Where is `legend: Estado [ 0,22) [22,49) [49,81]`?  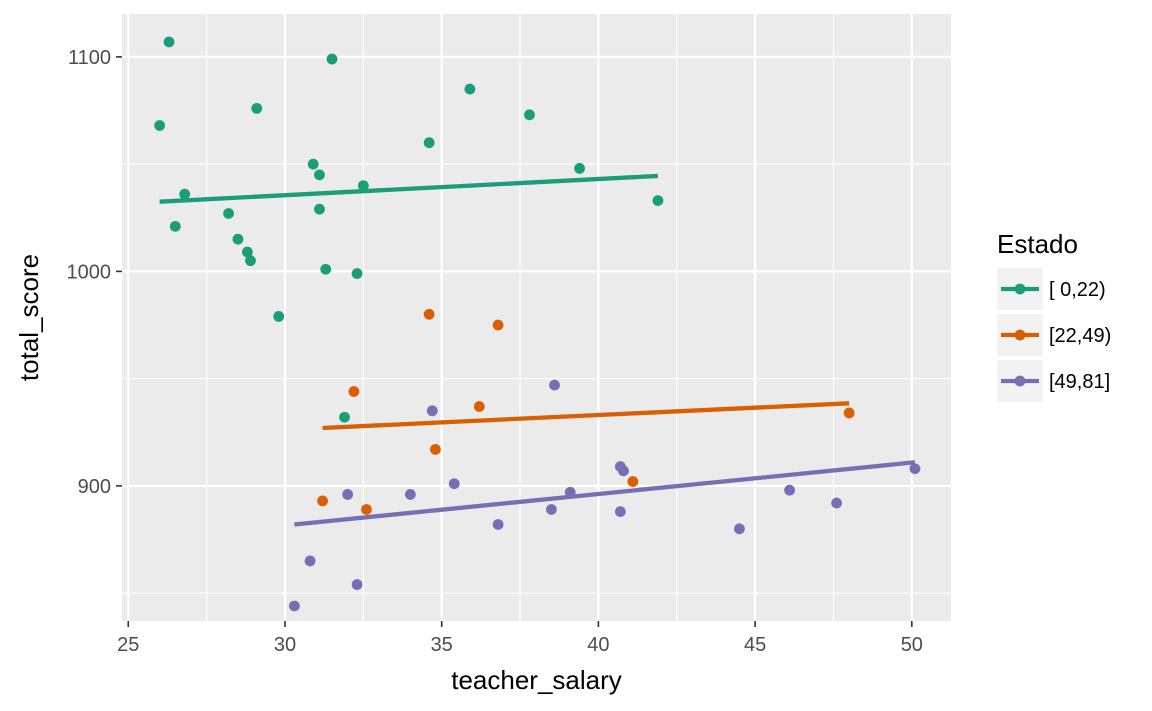 legend: Estado [ 0,22) [22,49) [49,81] is located at coordinates (1054, 315).